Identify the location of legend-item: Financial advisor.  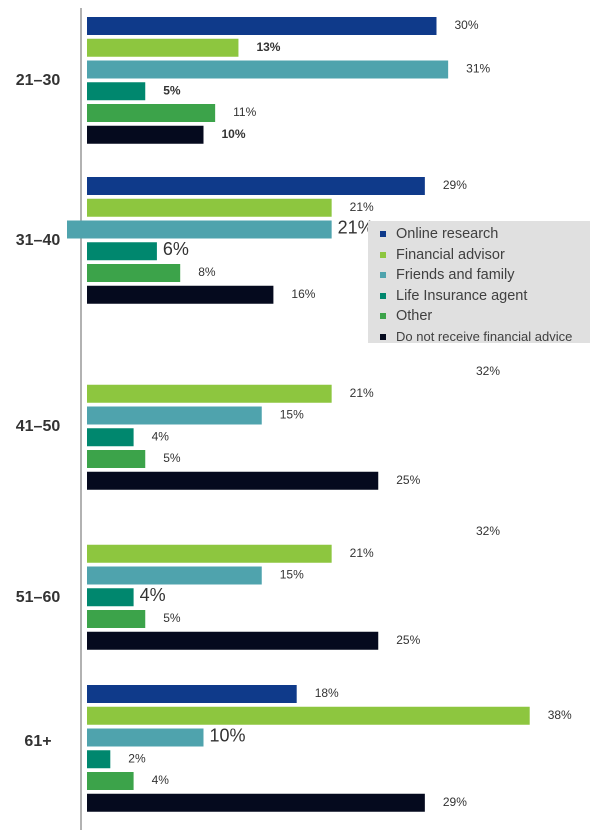
(479, 255).